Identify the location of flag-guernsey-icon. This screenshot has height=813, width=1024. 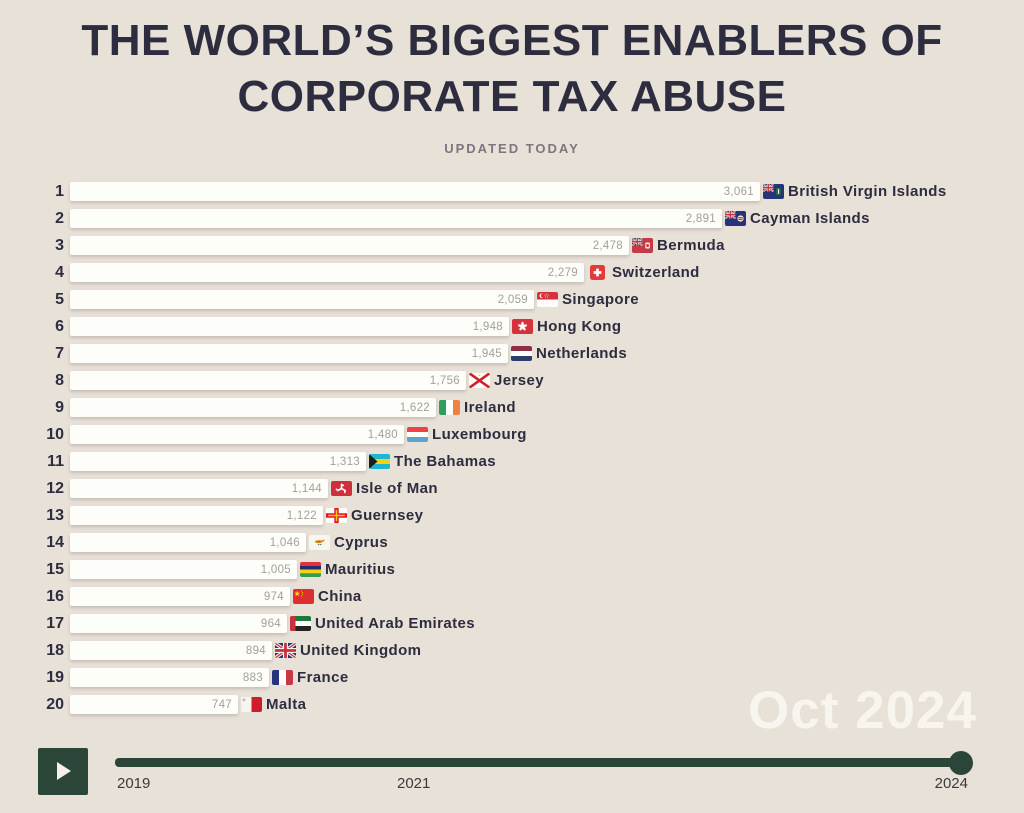
(336, 515).